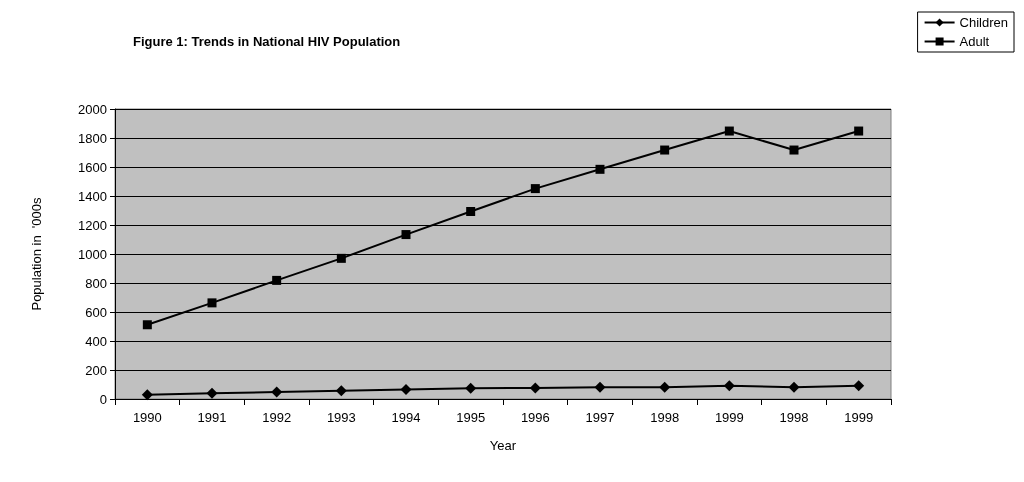  Describe the element at coordinates (92, 225) in the screenshot. I see `y-tick-label: 1200` at that location.